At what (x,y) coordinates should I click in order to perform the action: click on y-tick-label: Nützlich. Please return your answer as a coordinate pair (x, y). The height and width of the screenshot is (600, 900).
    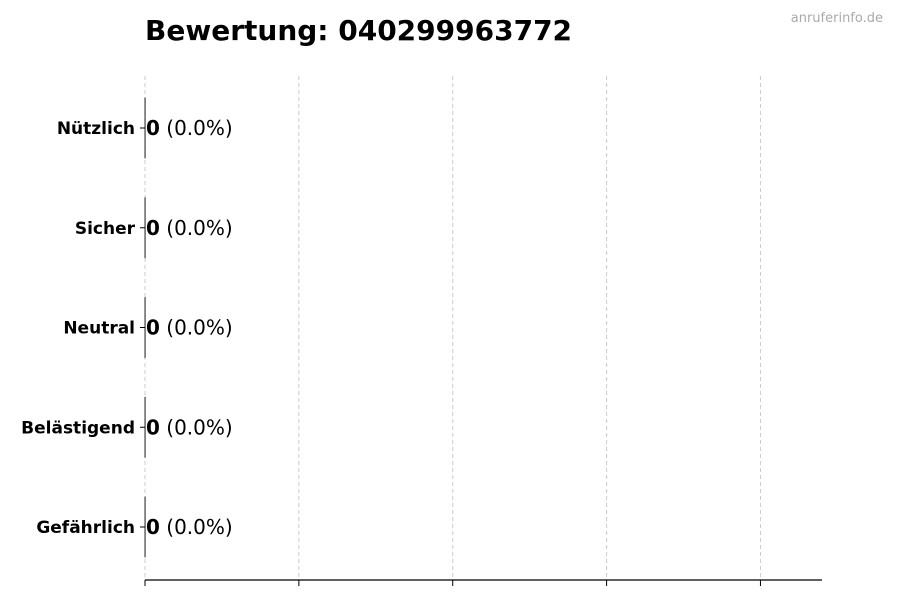
    Looking at the image, I should click on (96, 129).